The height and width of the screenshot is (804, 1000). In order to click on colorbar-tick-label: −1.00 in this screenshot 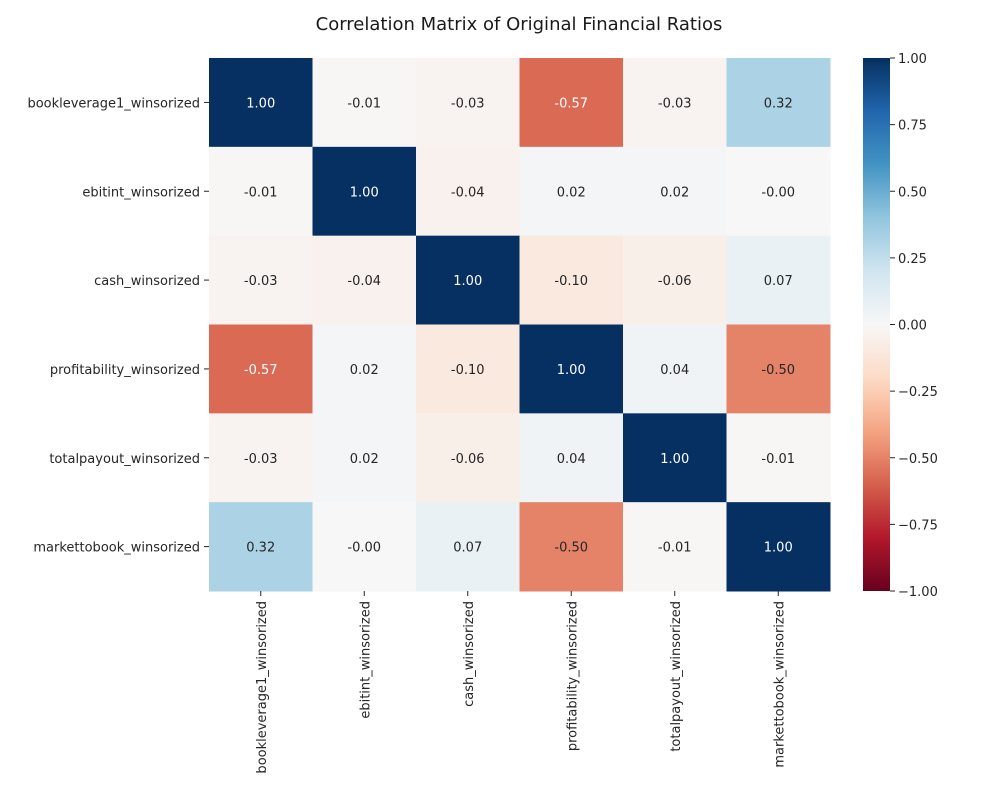, I will do `click(918, 592)`.